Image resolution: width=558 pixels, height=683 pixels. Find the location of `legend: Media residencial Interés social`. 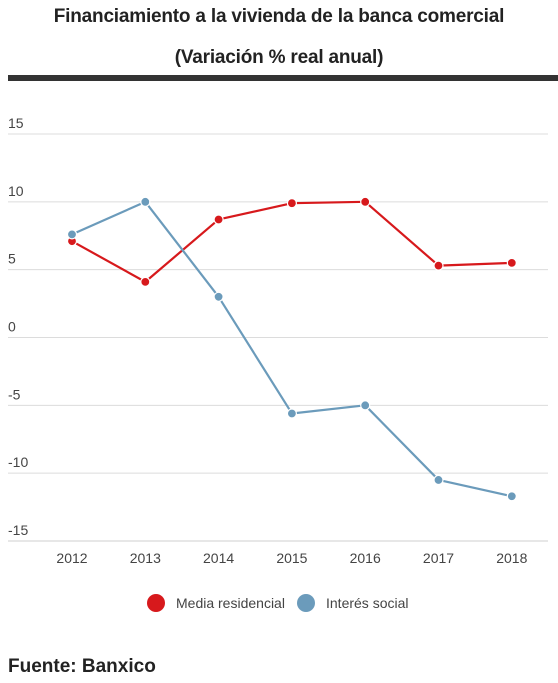

legend: Media residencial Interés social is located at coordinates (277, 603).